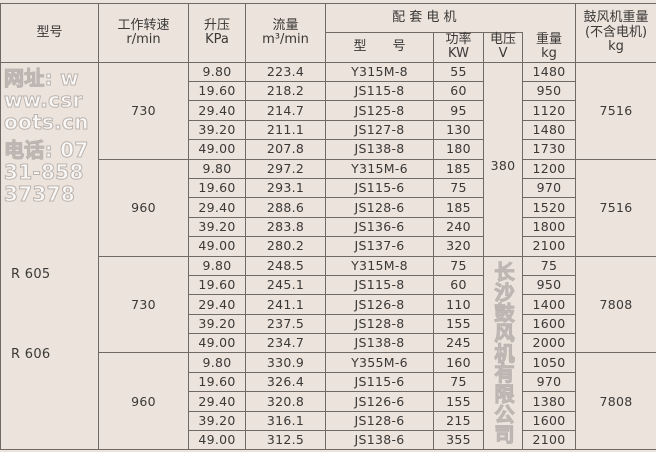 This screenshot has height=452, width=656. Describe the element at coordinates (503, 159) in the screenshot. I see `voltage-cell: 380` at that location.